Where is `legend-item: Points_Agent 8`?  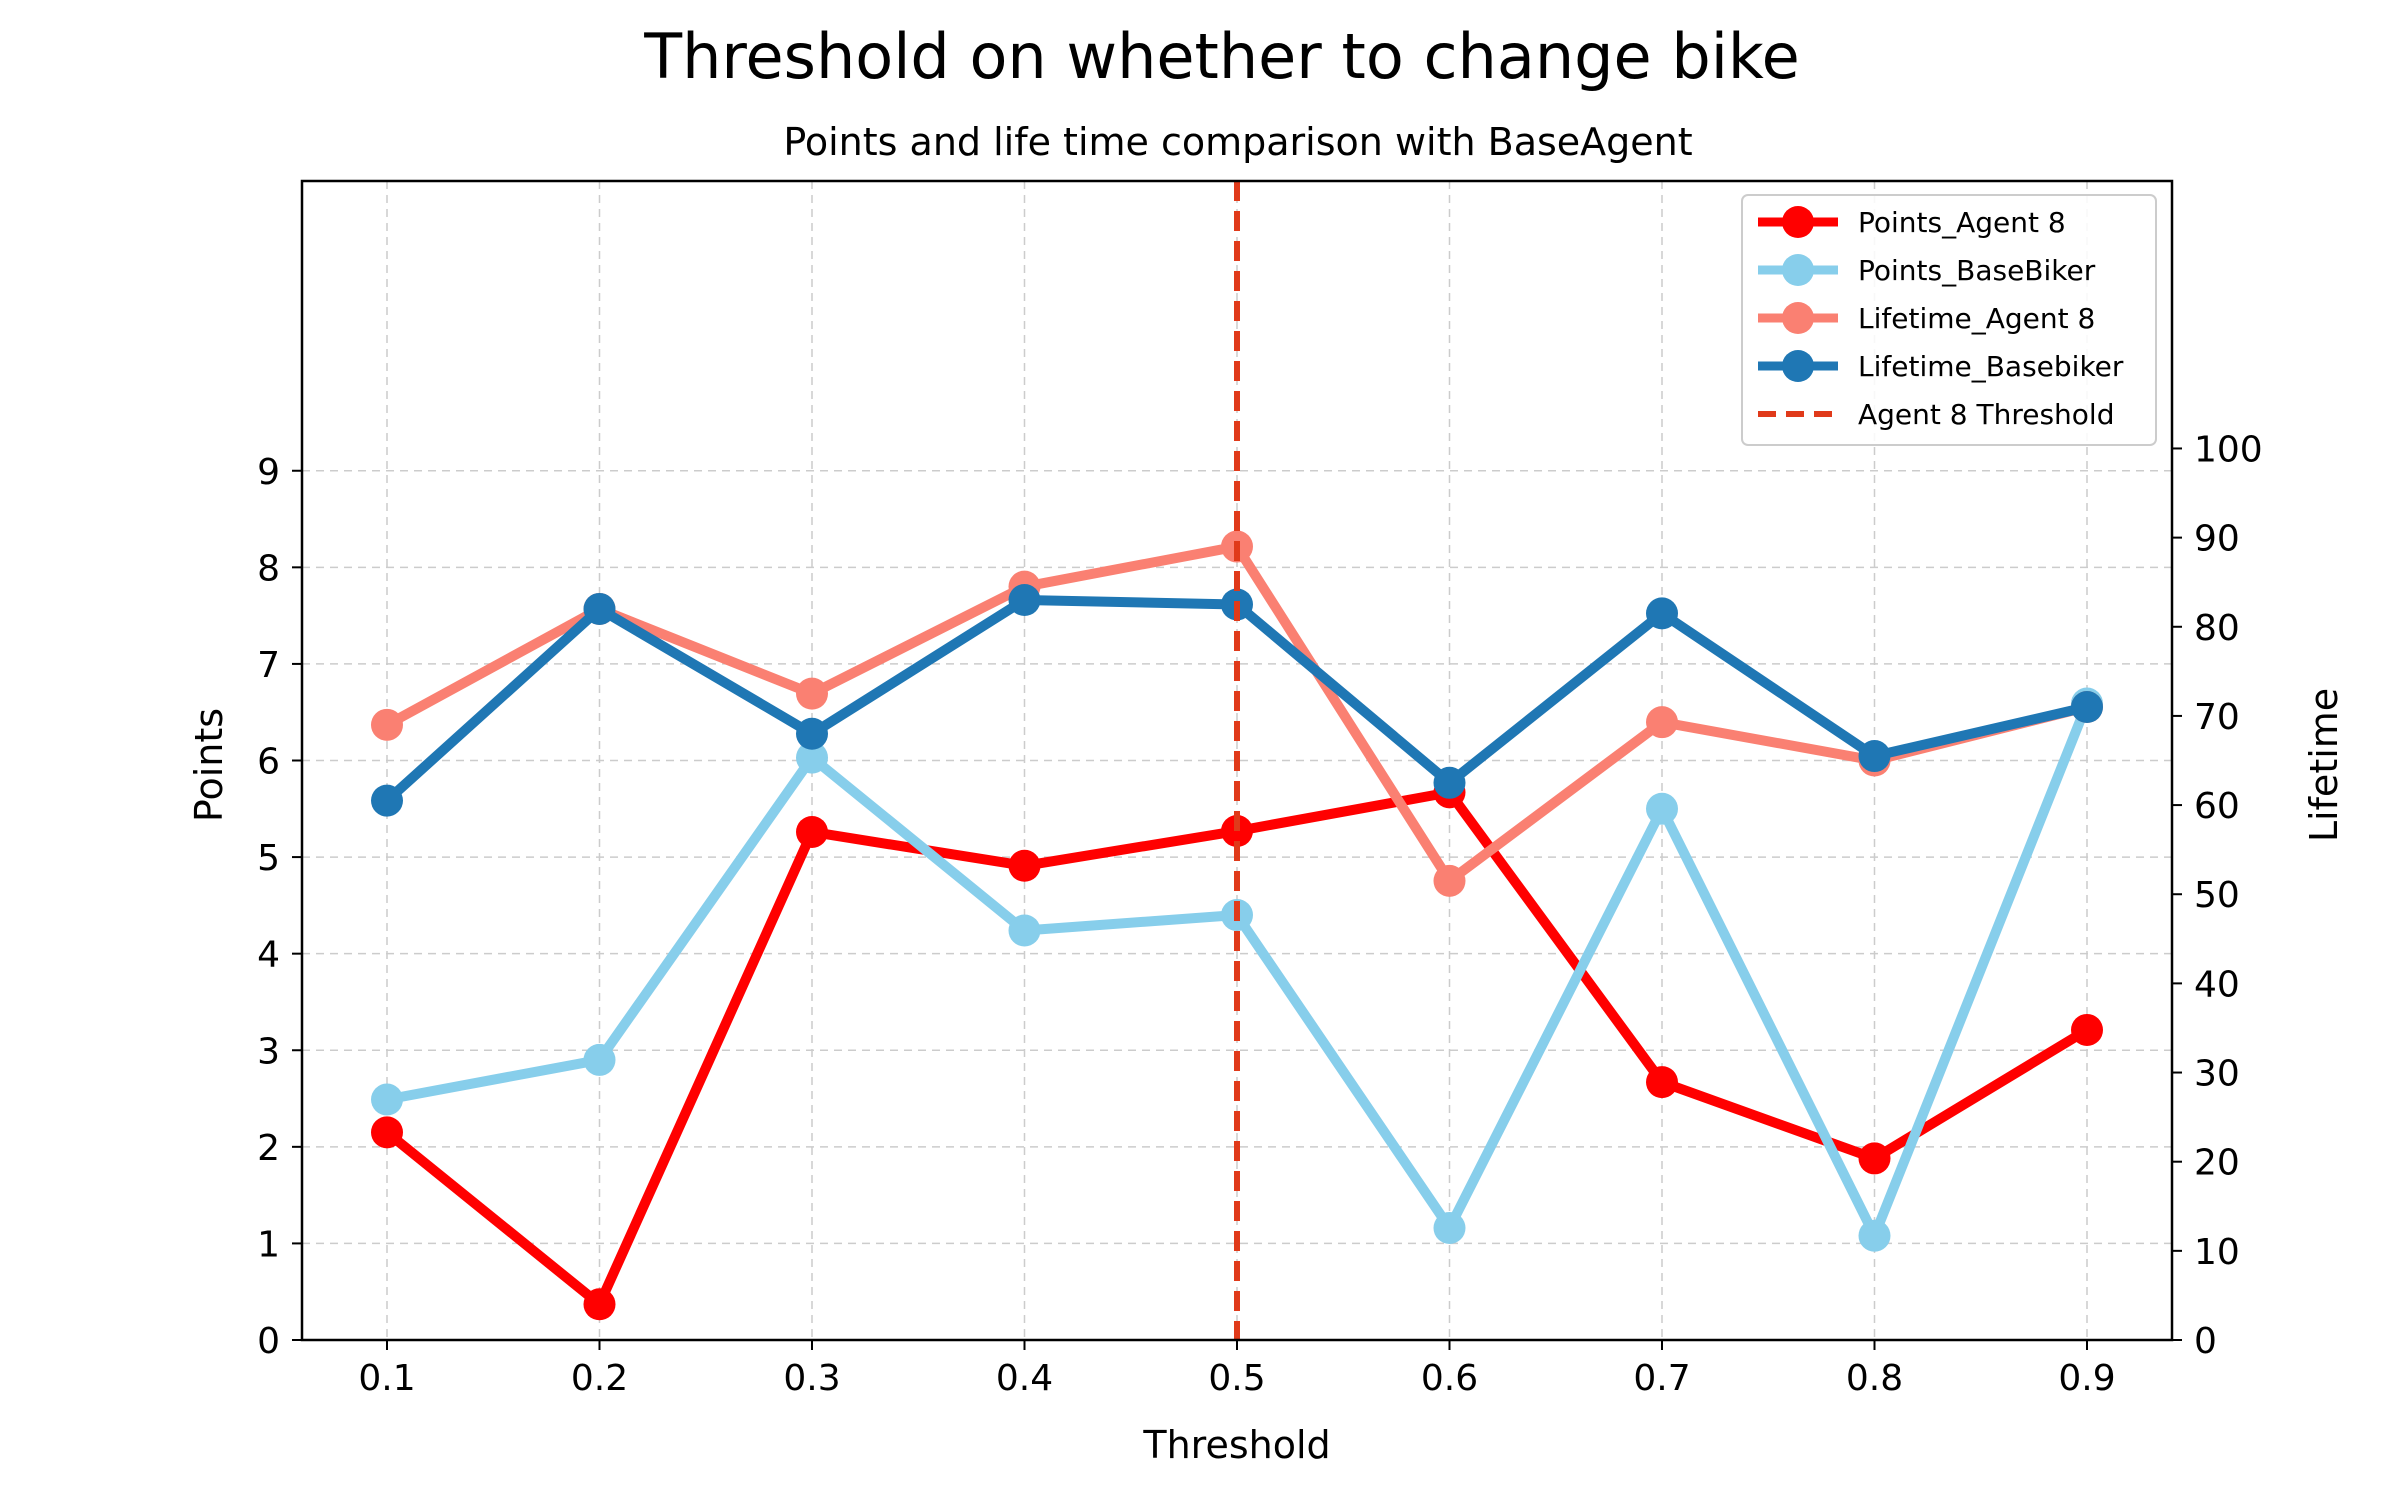
legend-item: Points_Agent 8 is located at coordinates (1912, 222).